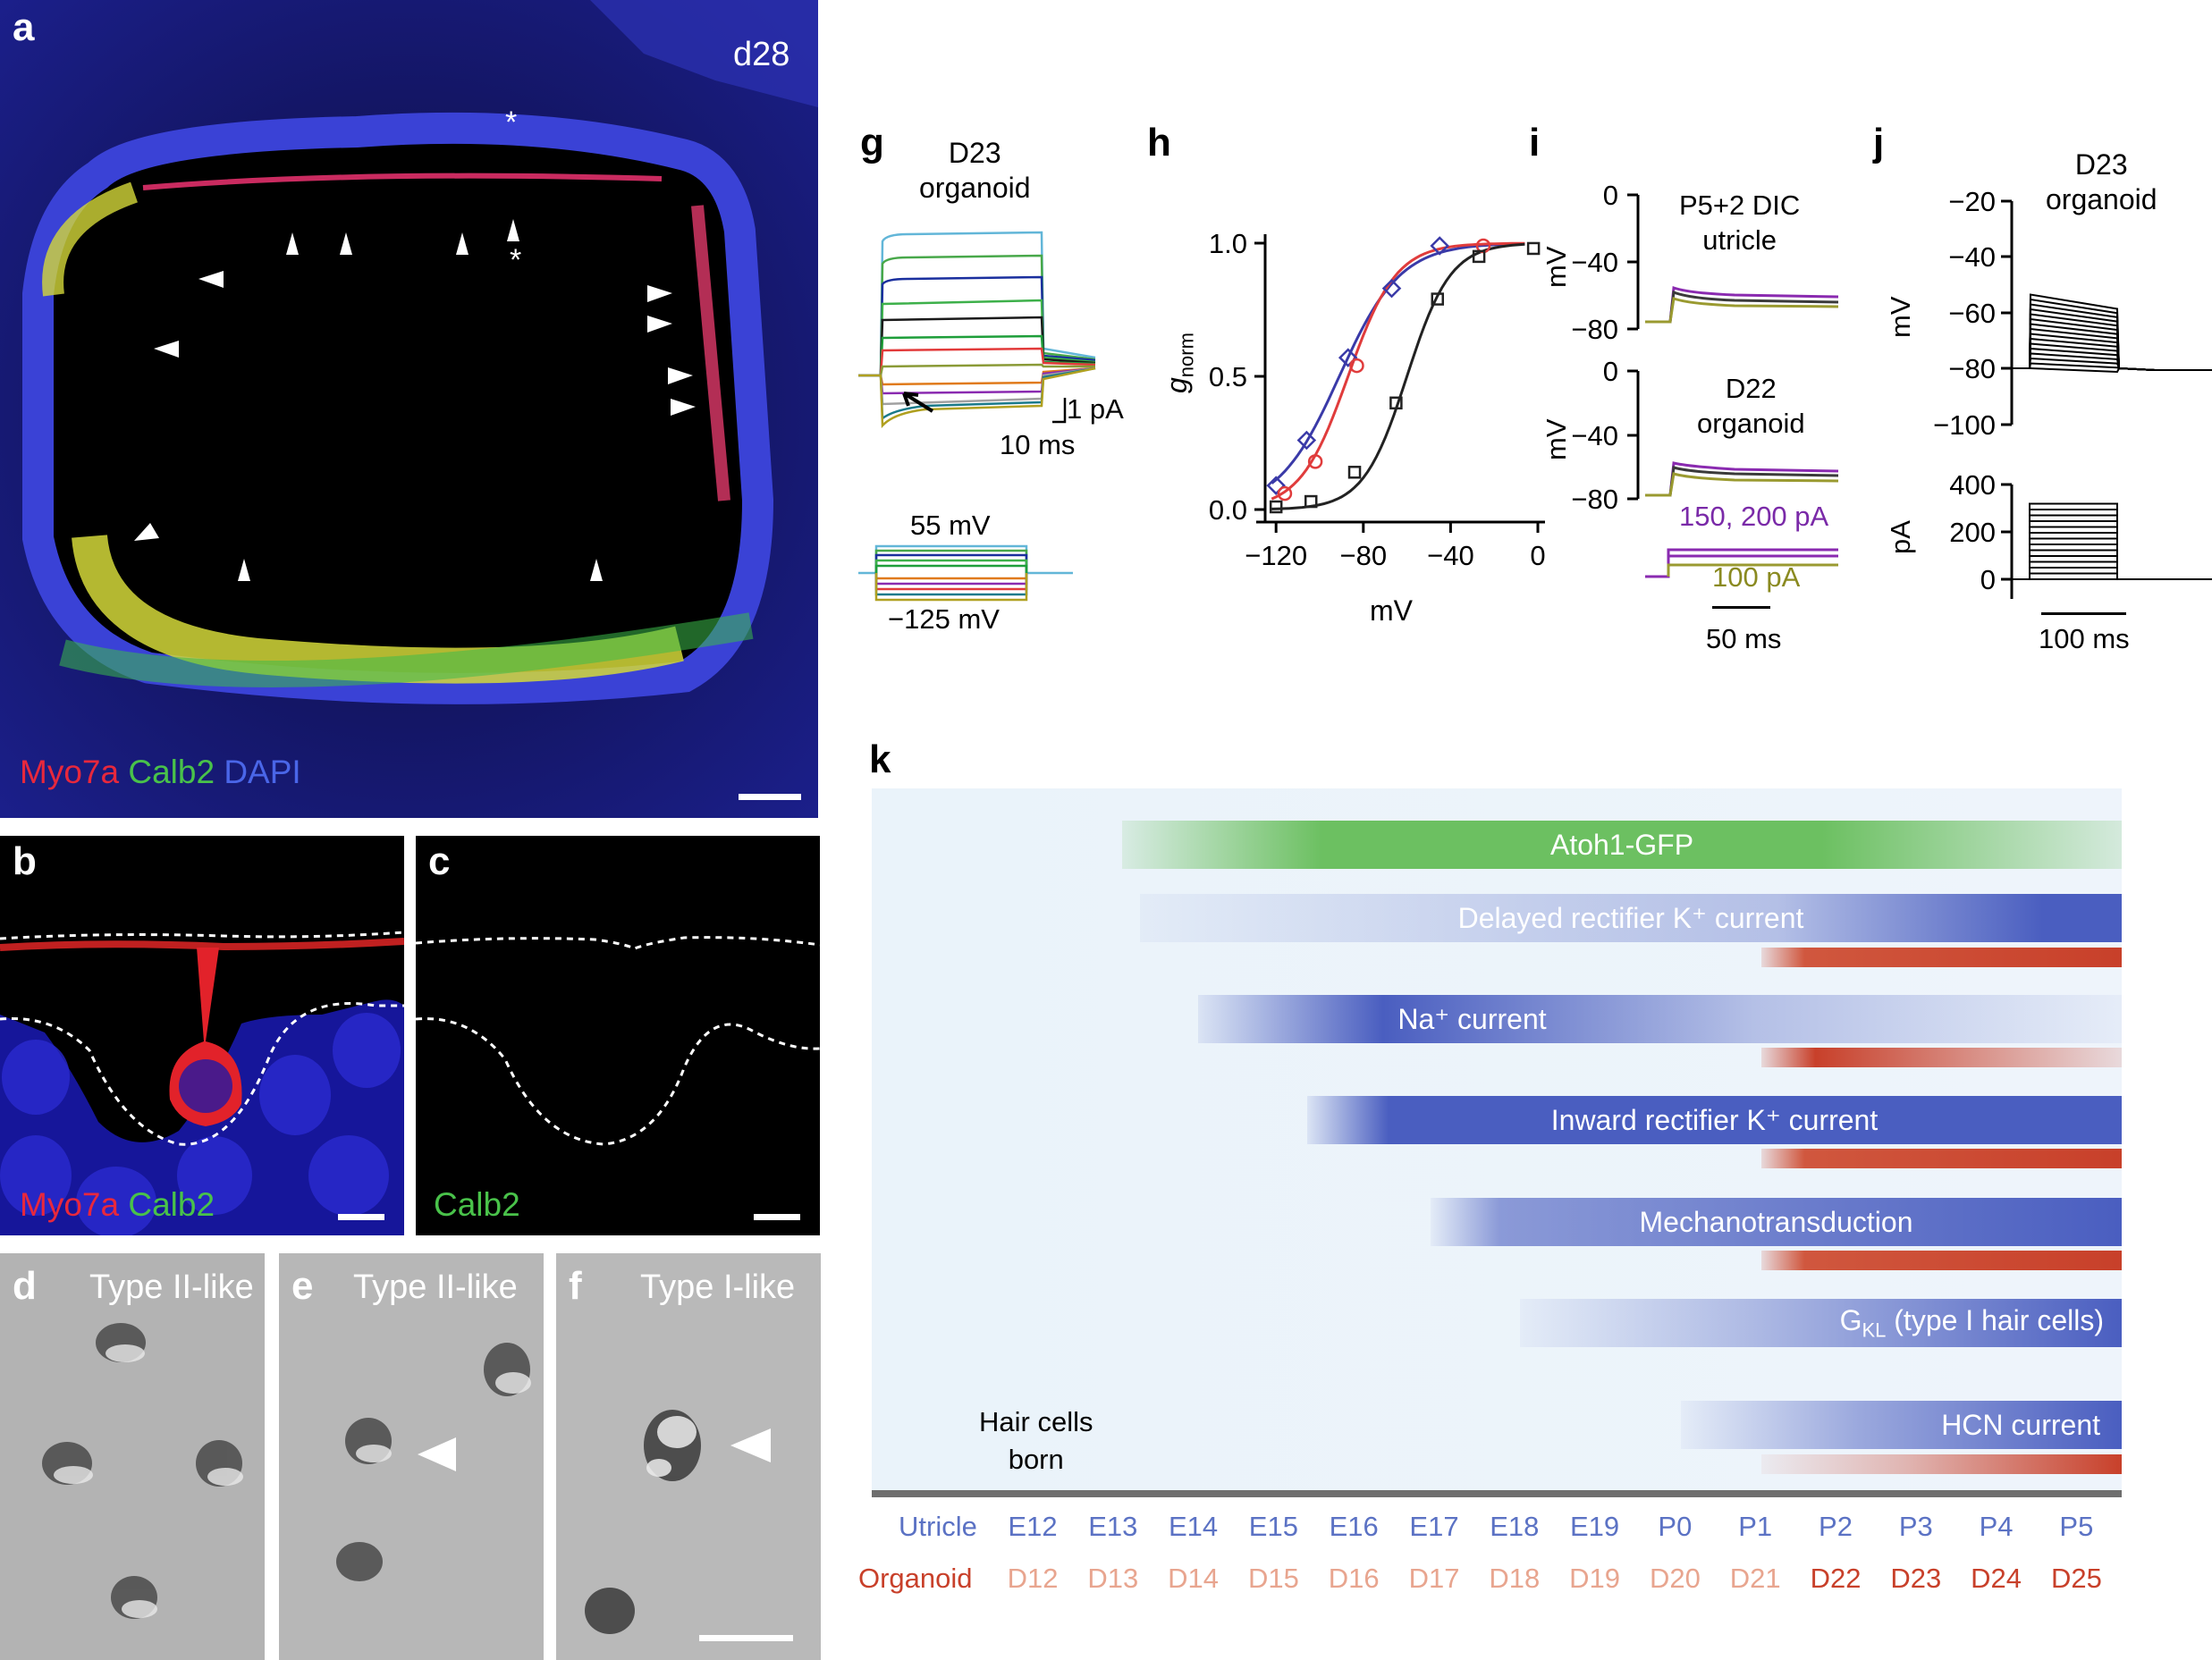 Image resolution: width=2212 pixels, height=1660 pixels. Describe the element at coordinates (477, 1205) in the screenshot. I see `panel-c-legend: Calb2` at that location.